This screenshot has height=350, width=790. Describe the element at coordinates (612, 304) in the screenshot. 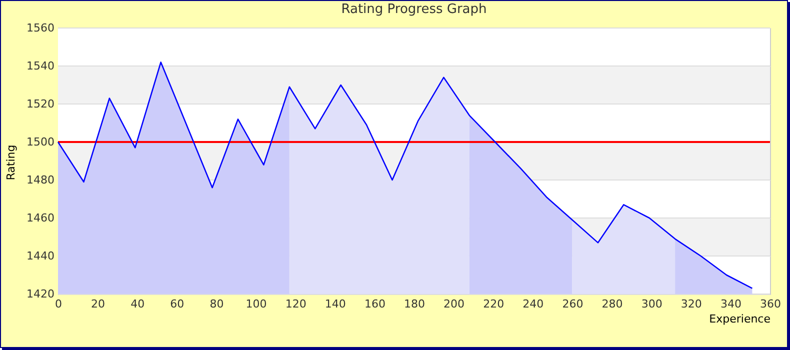

I see `x-tick-label: 280` at that location.